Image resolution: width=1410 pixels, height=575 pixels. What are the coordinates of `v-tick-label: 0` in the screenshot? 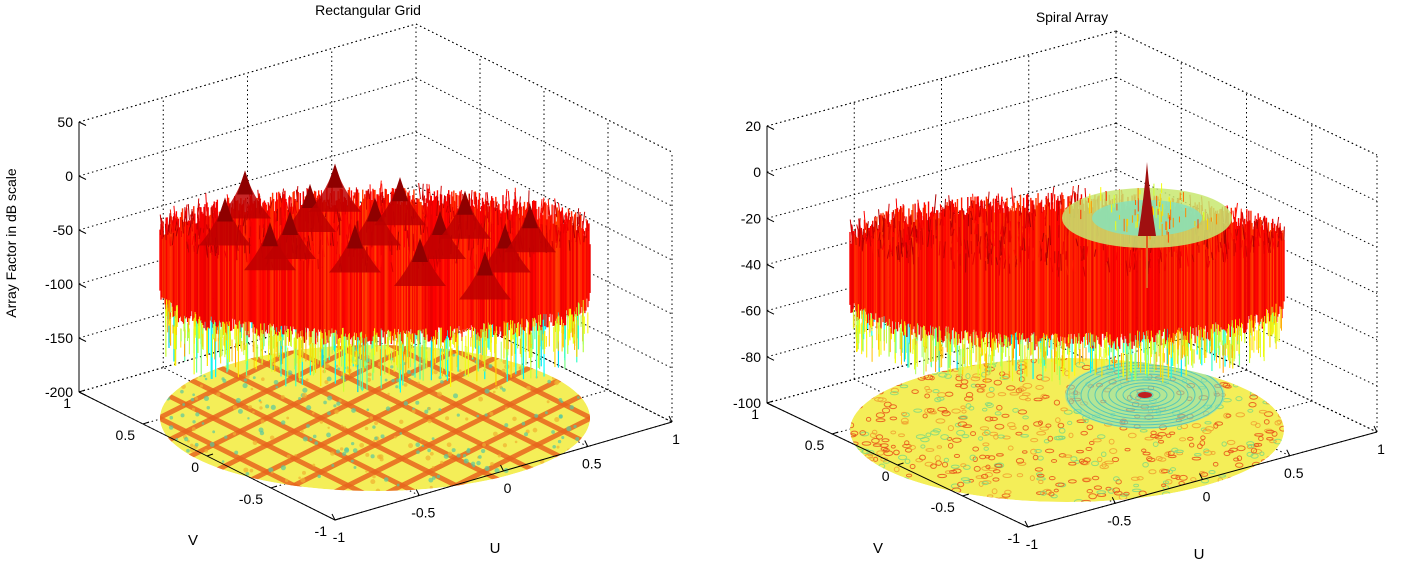 It's located at (886, 476).